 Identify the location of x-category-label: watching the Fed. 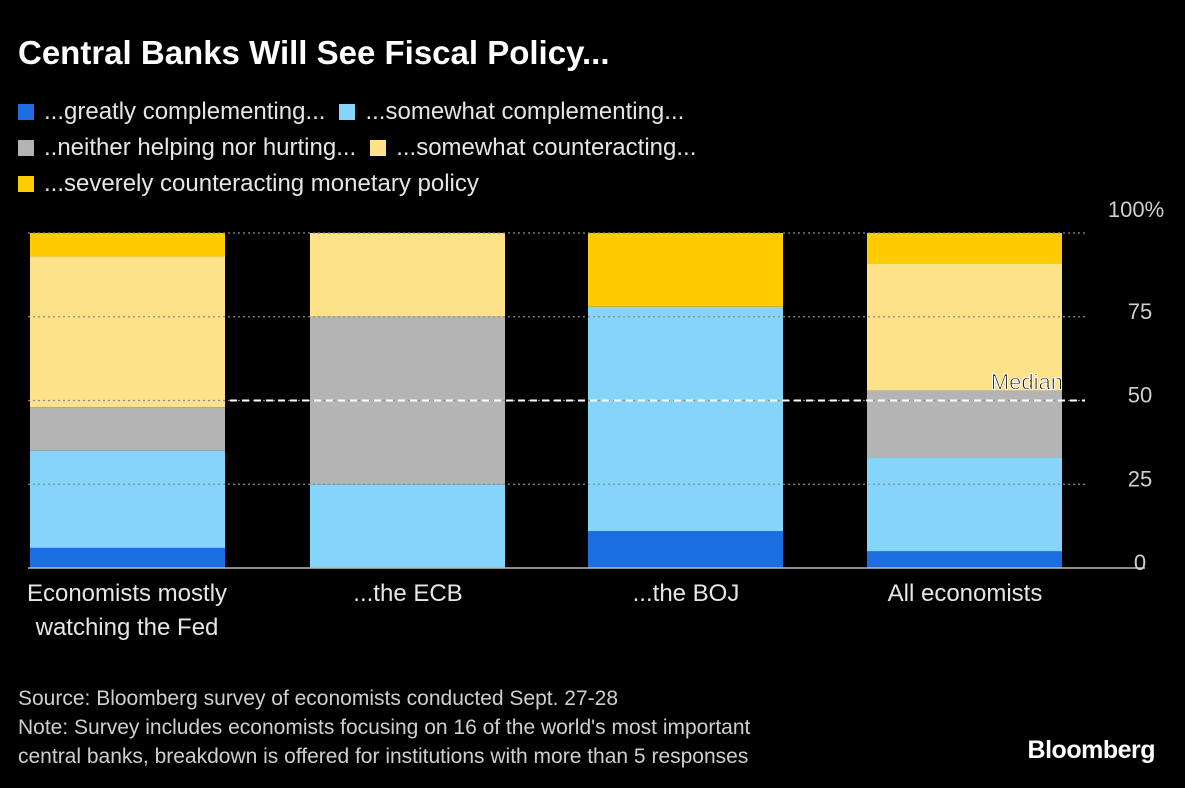
(127, 627).